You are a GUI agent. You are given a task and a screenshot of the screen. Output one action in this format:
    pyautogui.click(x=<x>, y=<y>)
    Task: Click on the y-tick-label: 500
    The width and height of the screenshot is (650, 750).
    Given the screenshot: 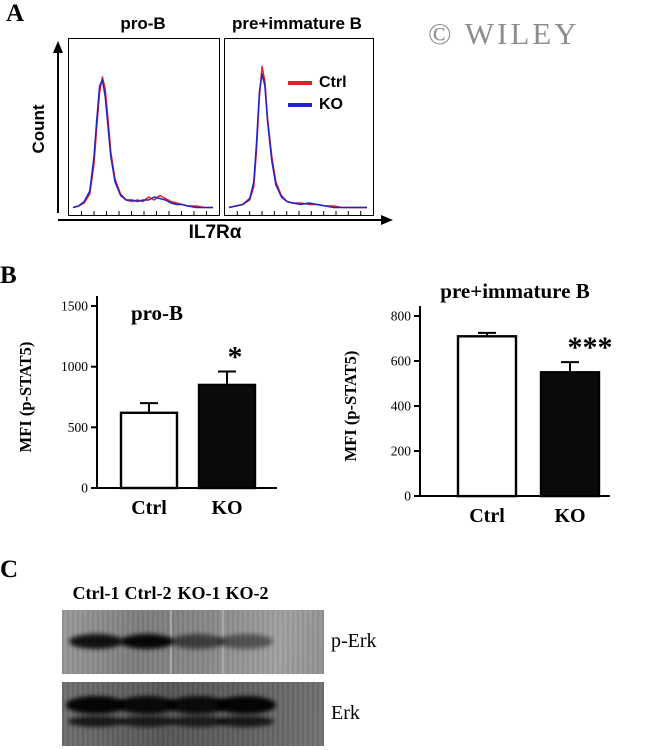 What is the action you would take?
    pyautogui.click(x=78, y=427)
    